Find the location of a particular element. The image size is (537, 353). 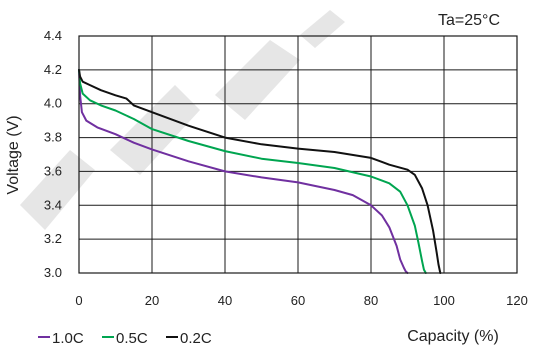

x-tick-label: 60 is located at coordinates (298, 300).